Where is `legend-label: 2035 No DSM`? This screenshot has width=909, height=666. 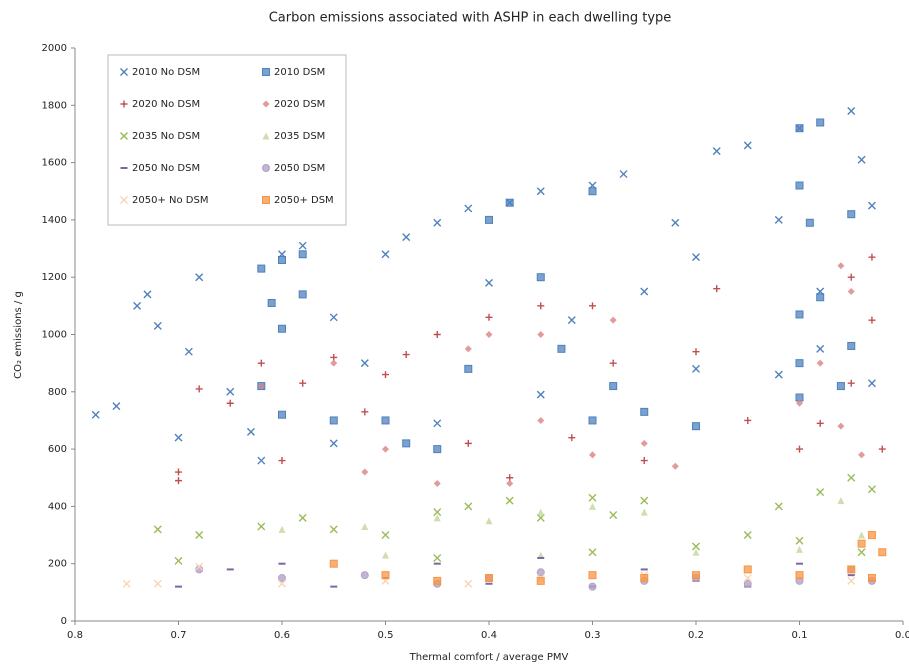
legend-label: 2035 No DSM is located at coordinates (166, 136).